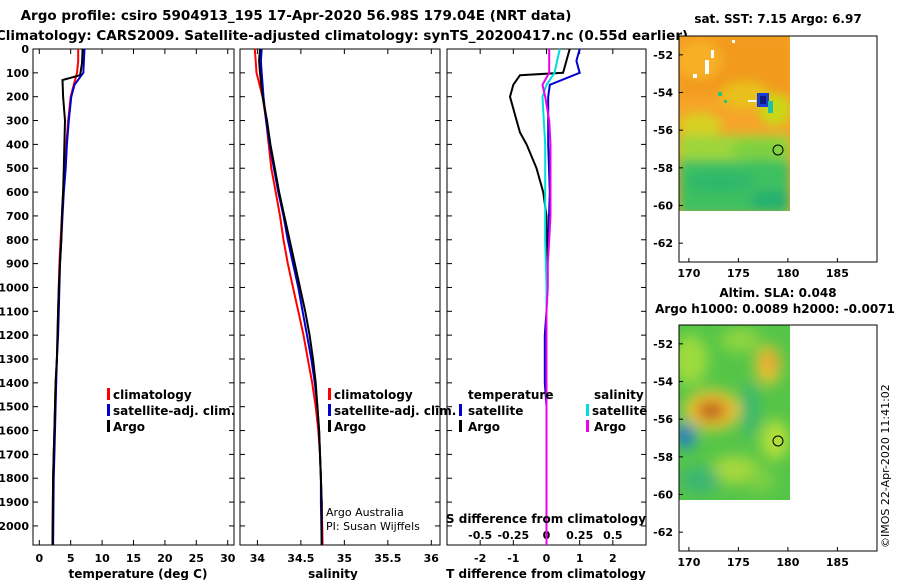  What do you see at coordinates (775, 309) in the screenshot?
I see `sla-map-title-line-2: Argo h1000: 0.0089 h2000: -0.0071` at bounding box center [775, 309].